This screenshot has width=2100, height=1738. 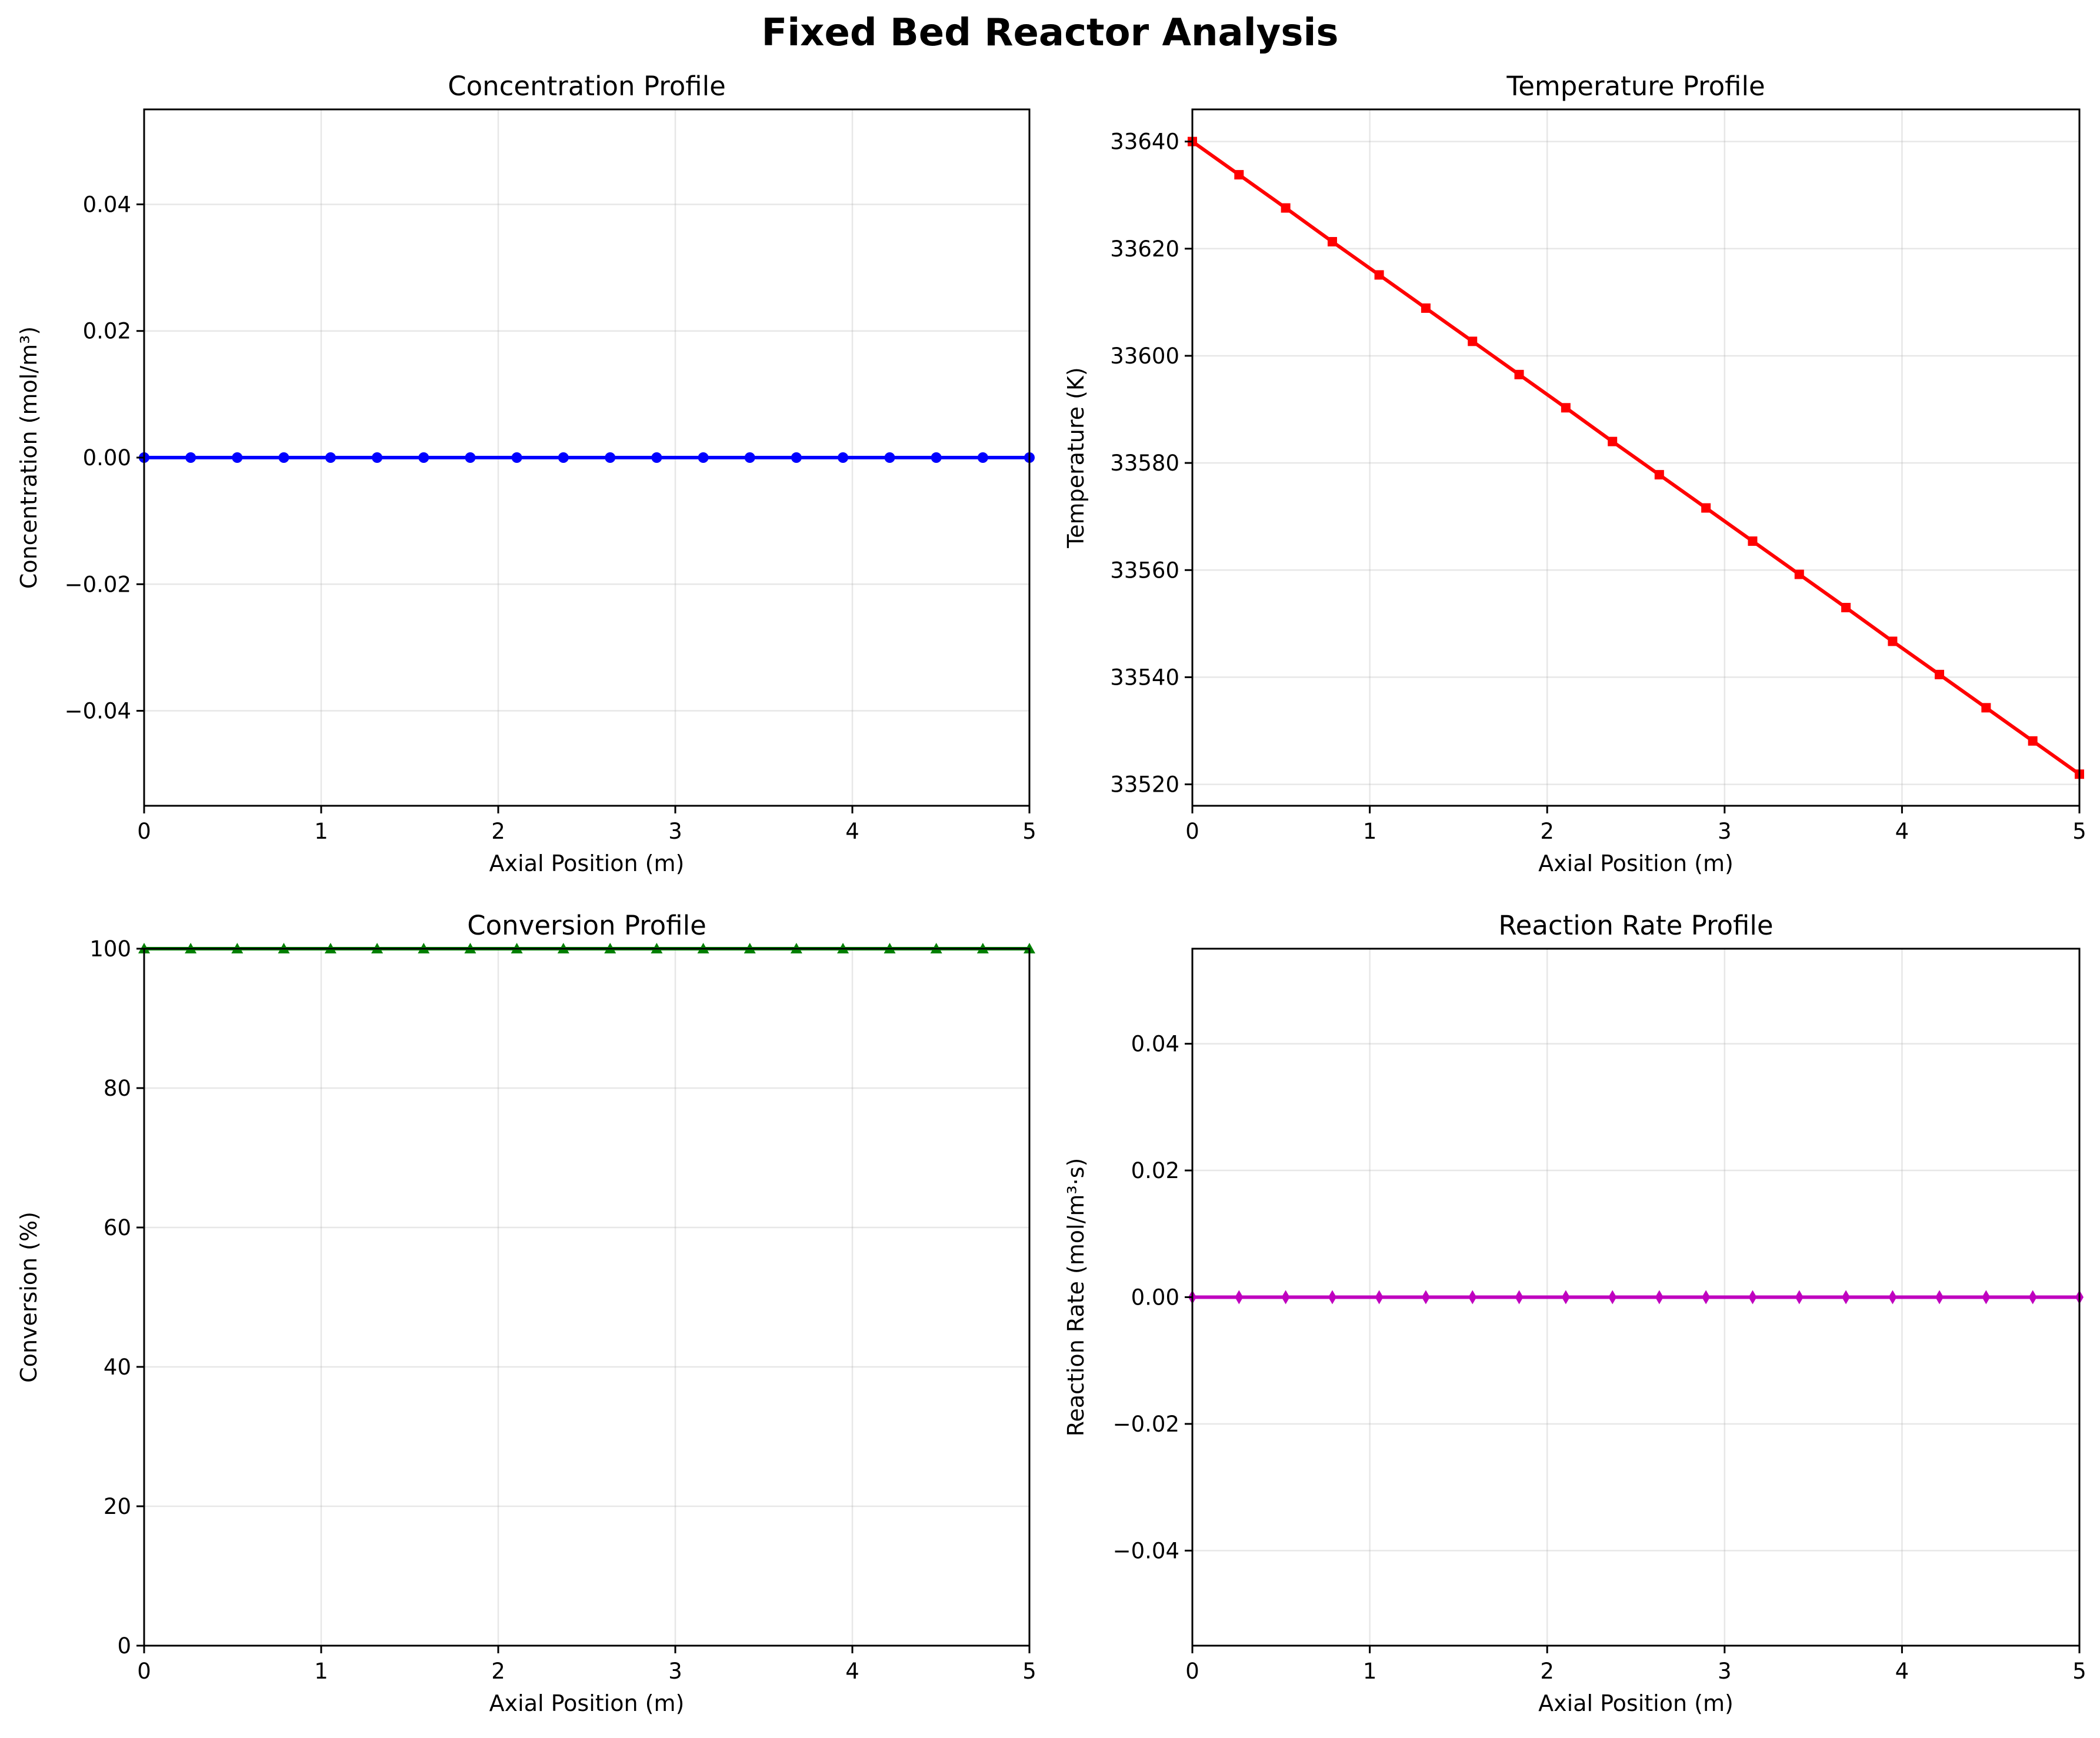 What do you see at coordinates (29, 457) in the screenshot?
I see `y-axis-label: Concentration (mol/m³)` at bounding box center [29, 457].